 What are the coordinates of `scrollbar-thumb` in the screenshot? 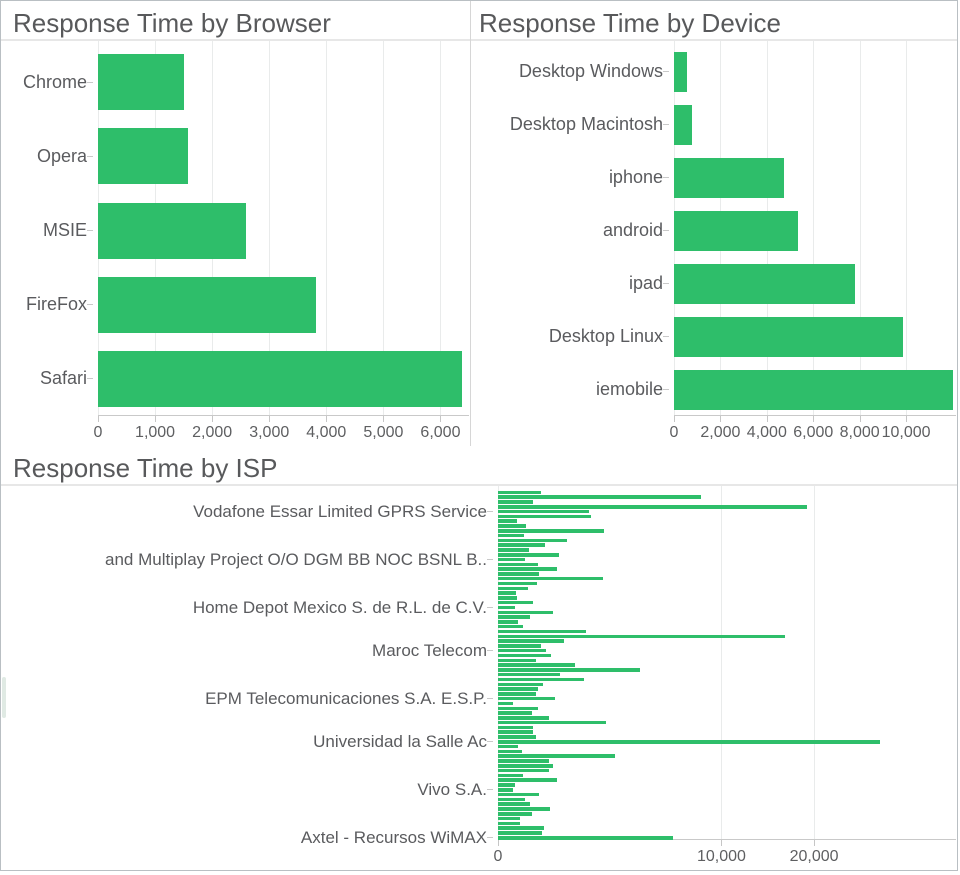 It's located at (4, 697).